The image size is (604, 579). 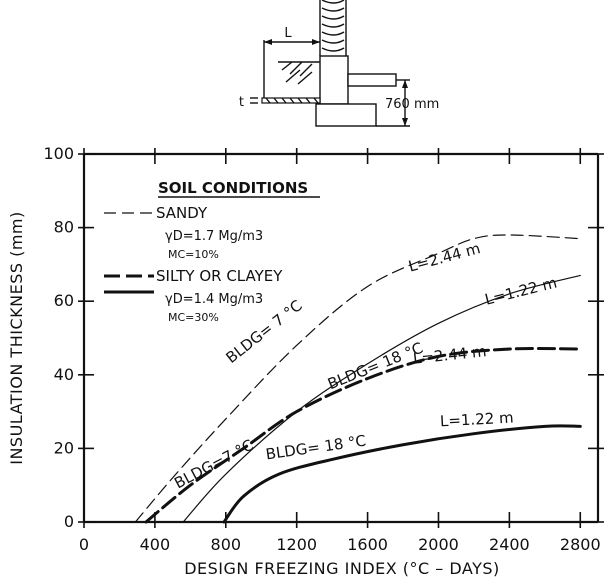 What do you see at coordinates (297, 73) in the screenshot?
I see `soil-hatching` at bounding box center [297, 73].